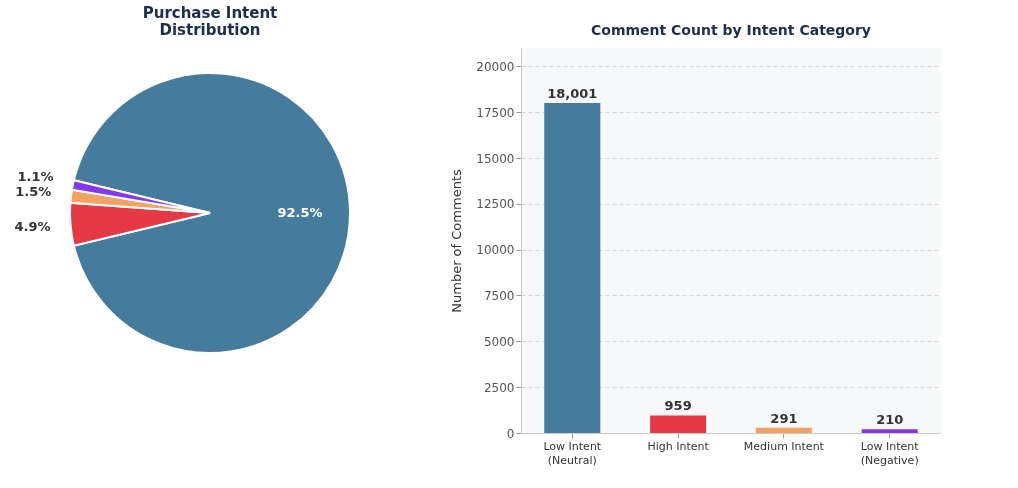 The image size is (1018, 488). What do you see at coordinates (495, 250) in the screenshot?
I see `y-tick-label: 10000` at bounding box center [495, 250].